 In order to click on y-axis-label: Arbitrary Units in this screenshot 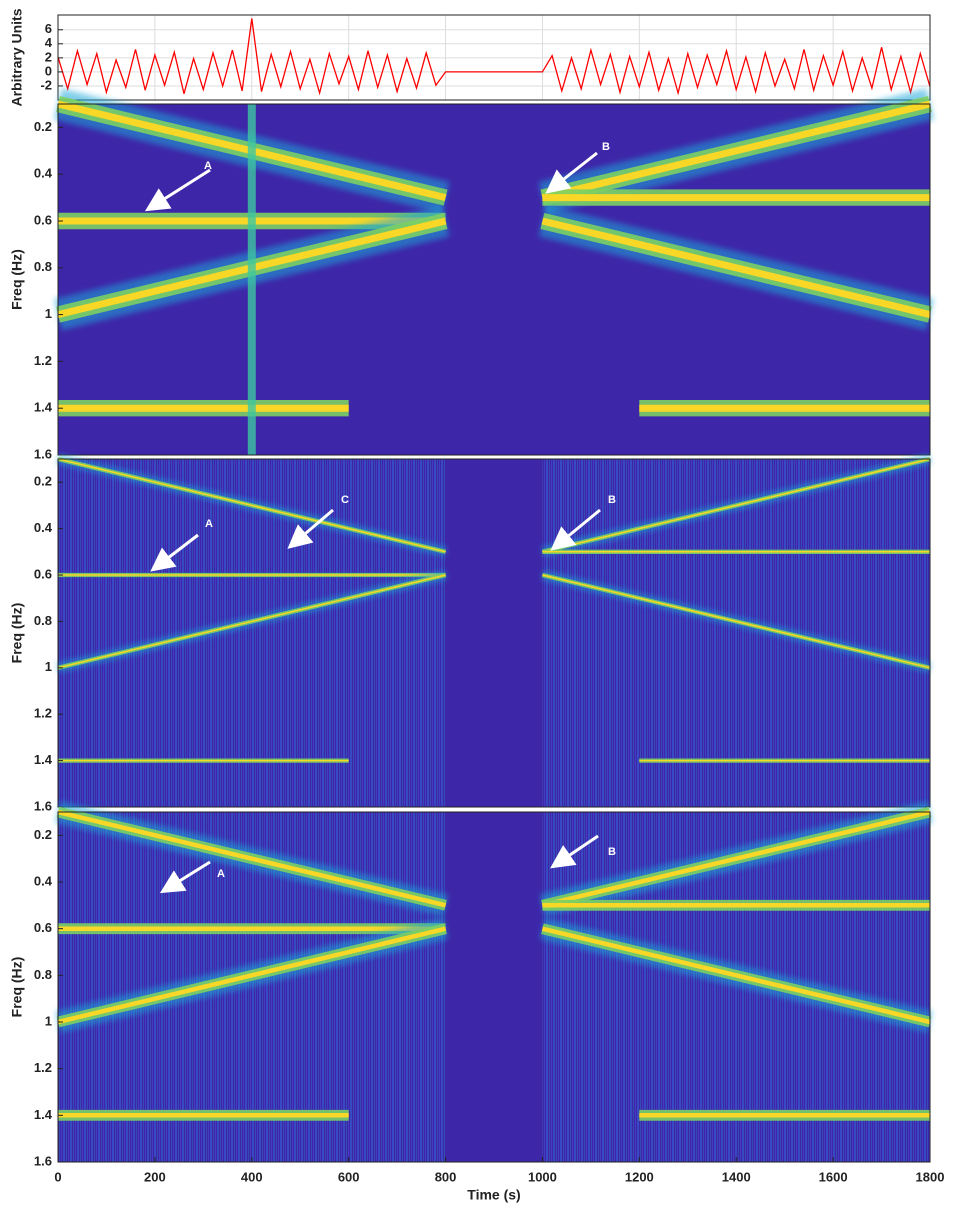, I will do `click(17, 57)`.